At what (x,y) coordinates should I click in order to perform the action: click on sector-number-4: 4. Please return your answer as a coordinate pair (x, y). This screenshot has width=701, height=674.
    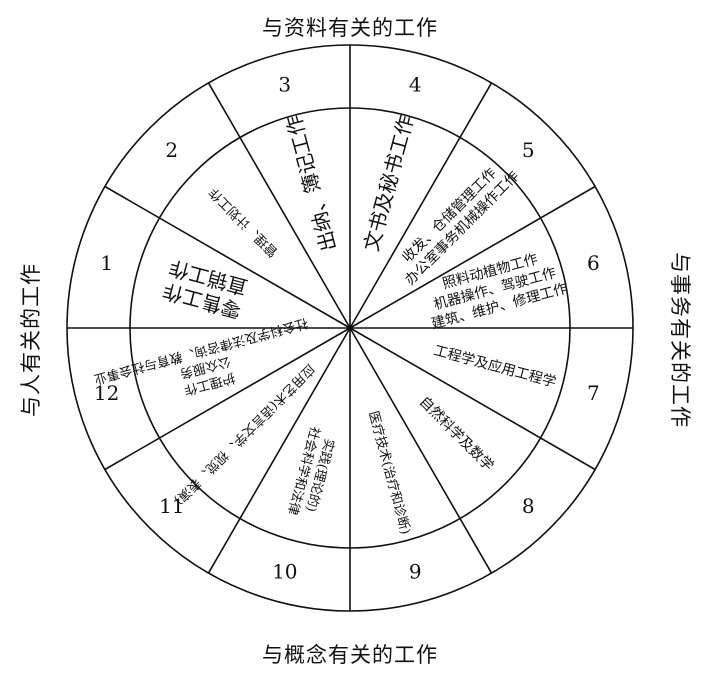
    Looking at the image, I should click on (415, 85).